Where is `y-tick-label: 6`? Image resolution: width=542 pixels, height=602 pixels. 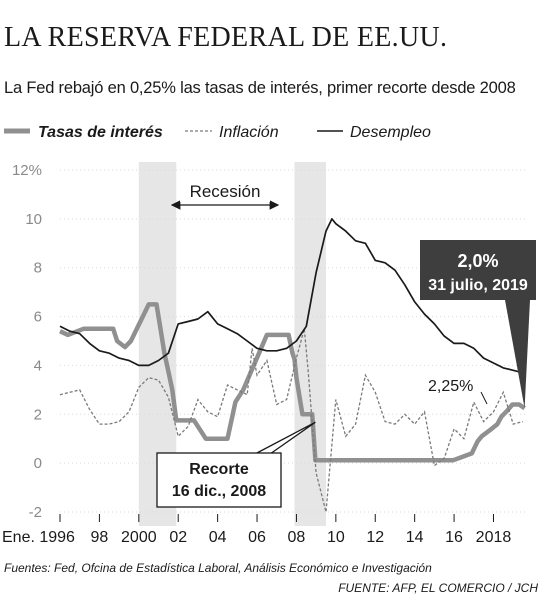 y-tick-label: 6 is located at coordinates (38, 317).